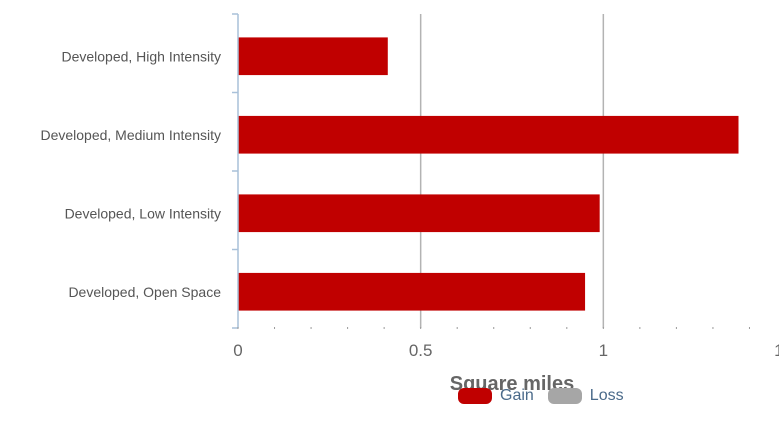 The image size is (779, 431). Describe the element at coordinates (130, 135) in the screenshot. I see `y-category-label-1: Developed, Medium Intensity` at that location.